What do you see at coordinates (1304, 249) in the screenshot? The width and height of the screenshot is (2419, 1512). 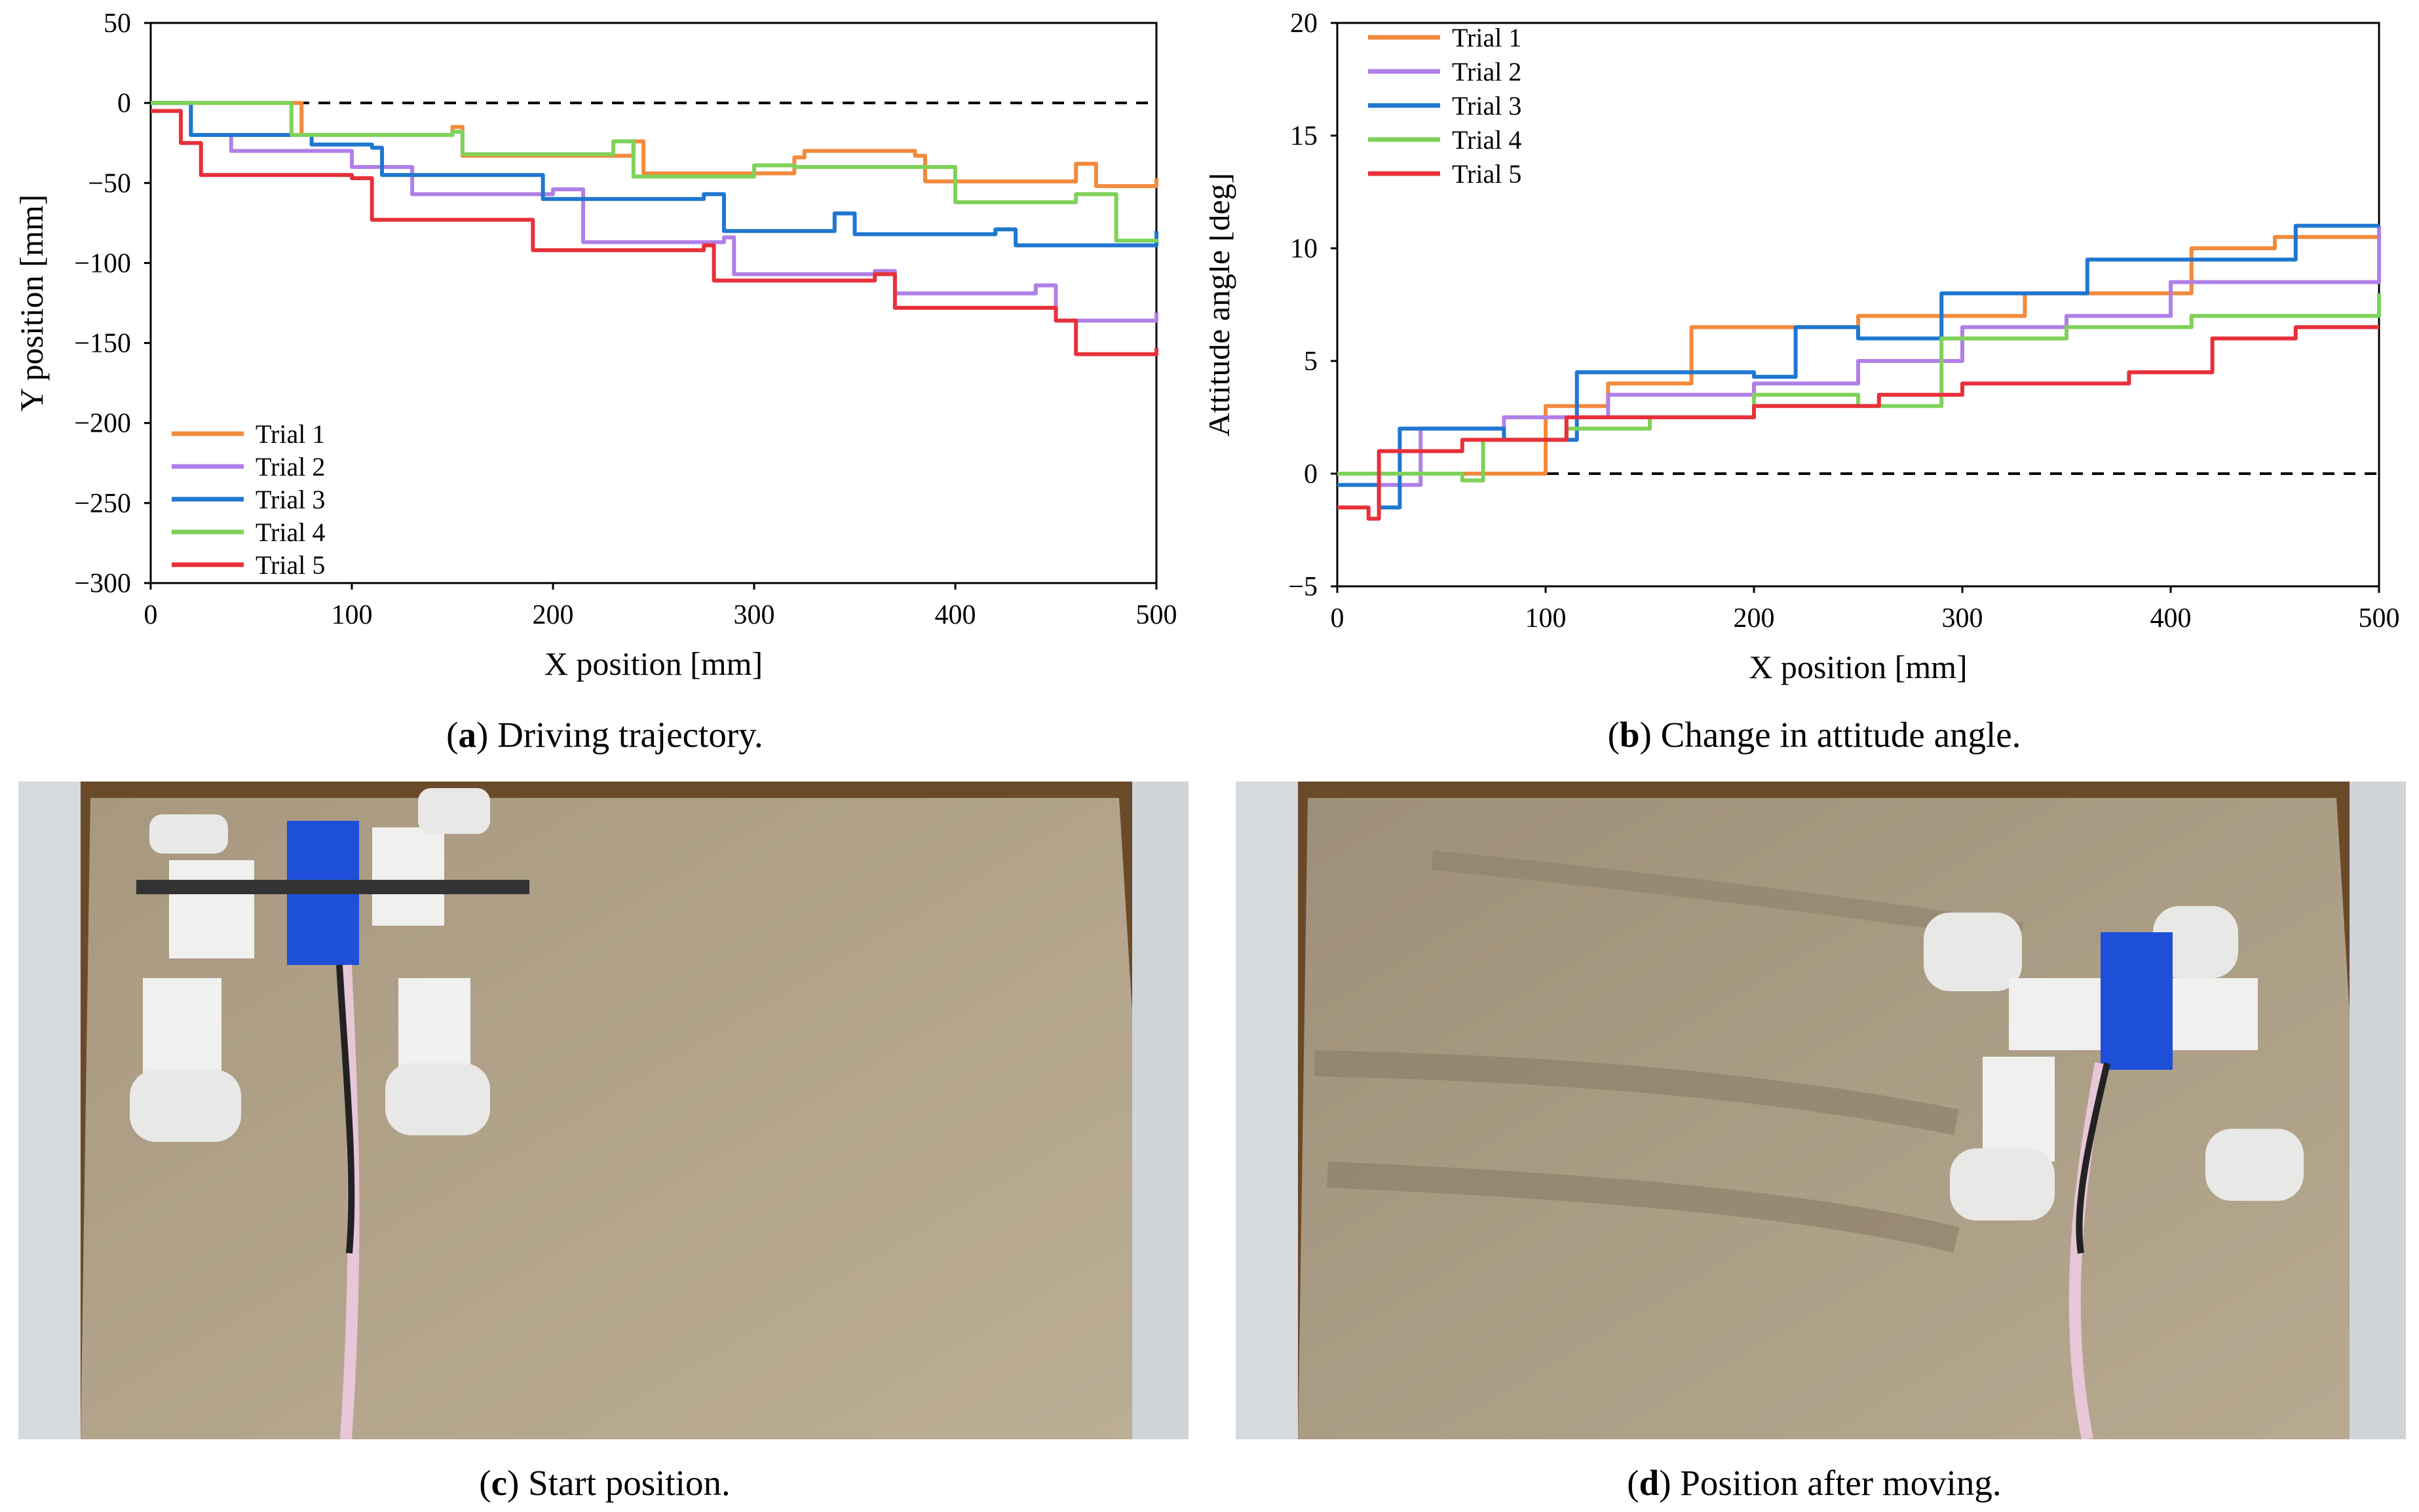 I see `y-tick-label: 10` at bounding box center [1304, 249].